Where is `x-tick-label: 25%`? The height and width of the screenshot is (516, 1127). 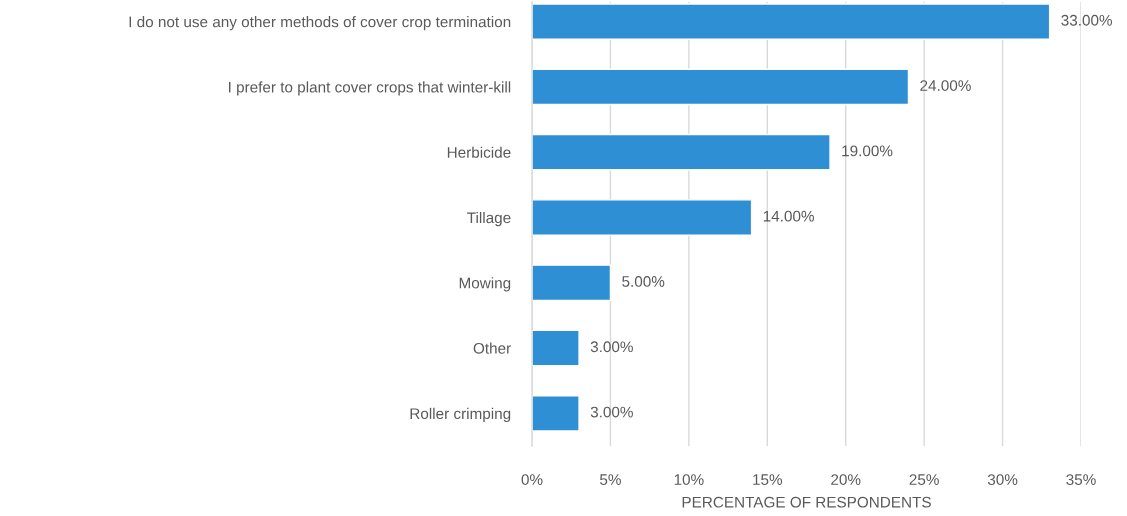 x-tick-label: 25% is located at coordinates (924, 479).